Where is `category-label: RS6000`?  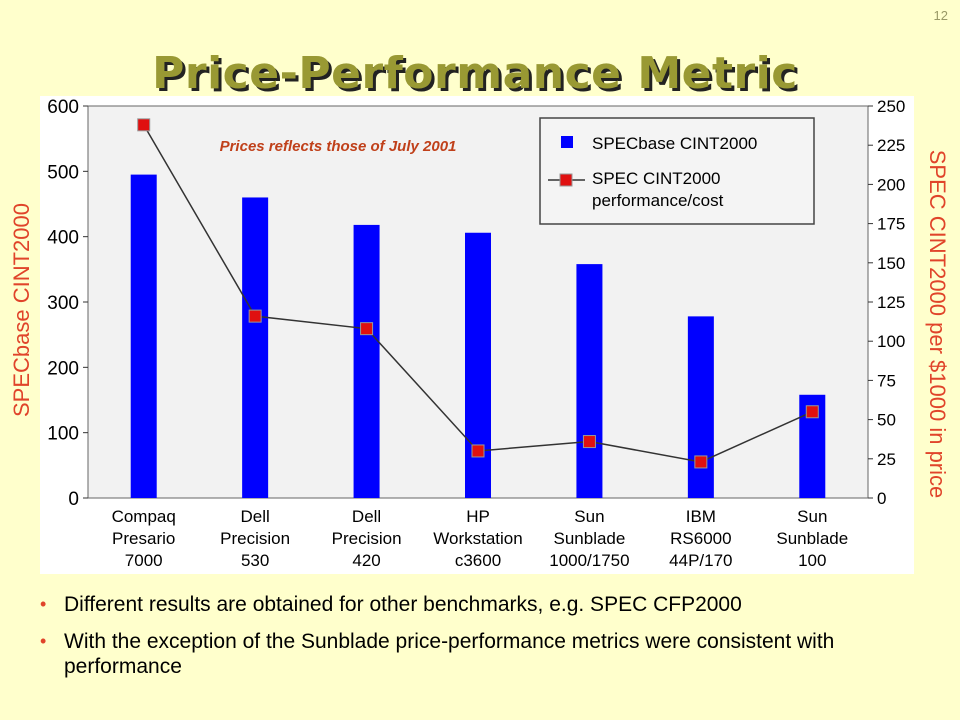 category-label: RS6000 is located at coordinates (700, 538).